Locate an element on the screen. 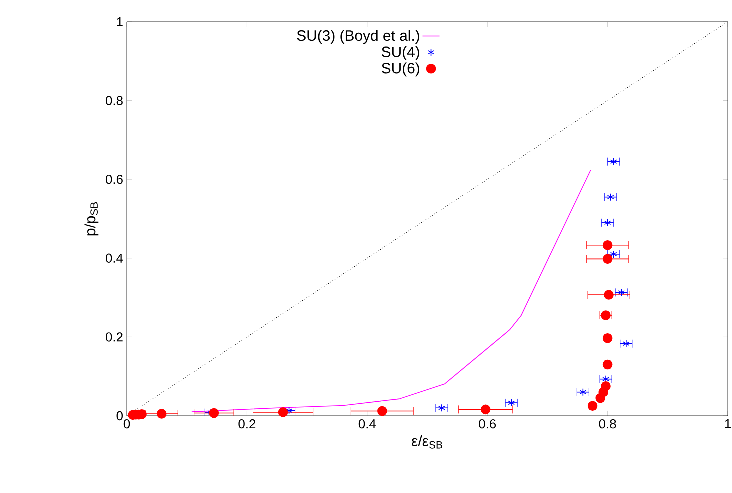 The width and height of the screenshot is (732, 493). x-tick-label: 0.8 is located at coordinates (607, 424).